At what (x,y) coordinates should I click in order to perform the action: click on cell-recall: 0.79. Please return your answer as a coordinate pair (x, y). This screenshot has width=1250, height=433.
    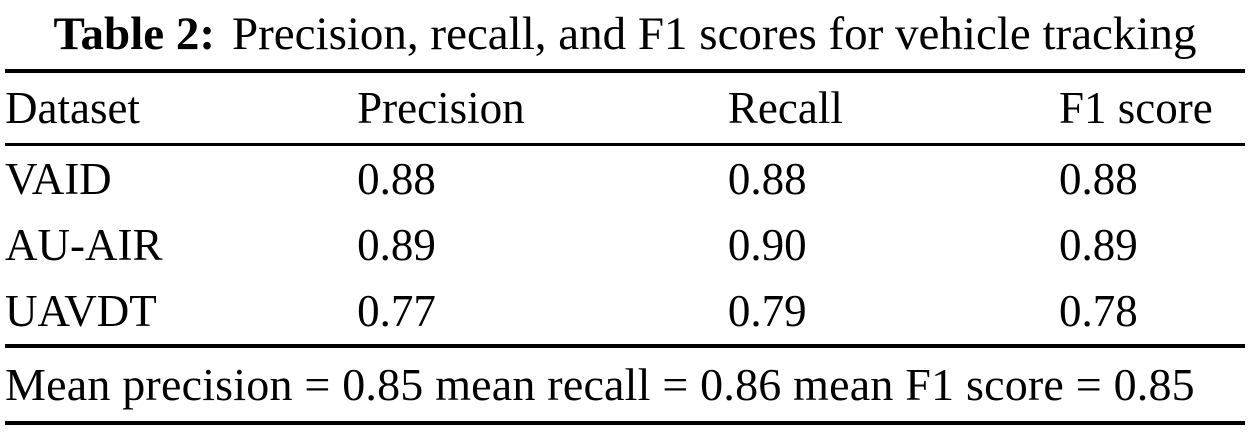
    Looking at the image, I should click on (767, 311).